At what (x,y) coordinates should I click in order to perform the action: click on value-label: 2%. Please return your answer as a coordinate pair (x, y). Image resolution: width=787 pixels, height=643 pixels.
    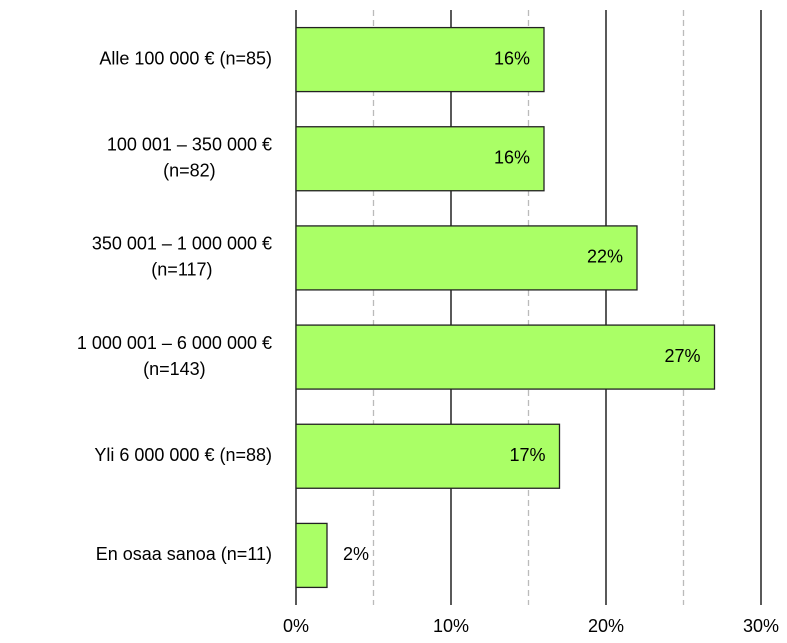
    Looking at the image, I should click on (356, 554).